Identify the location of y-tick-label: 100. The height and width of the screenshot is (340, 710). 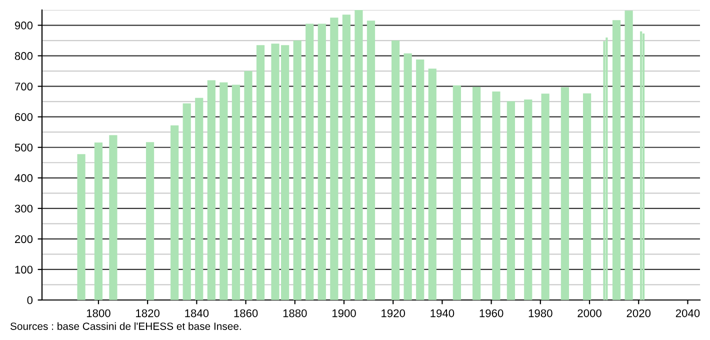
(24, 270).